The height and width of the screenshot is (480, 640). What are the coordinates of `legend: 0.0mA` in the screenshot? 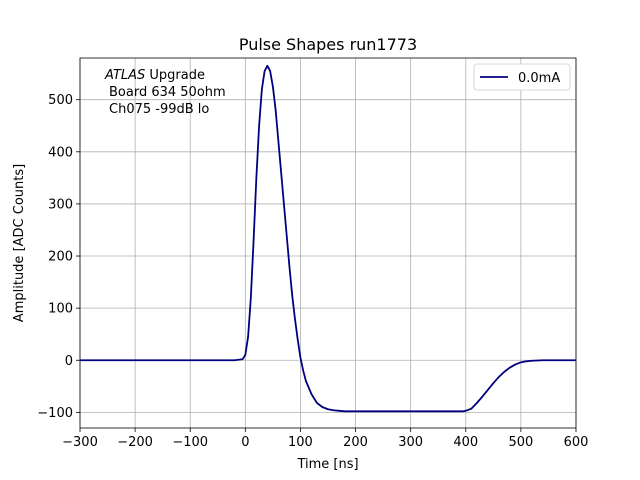 It's located at (522, 77).